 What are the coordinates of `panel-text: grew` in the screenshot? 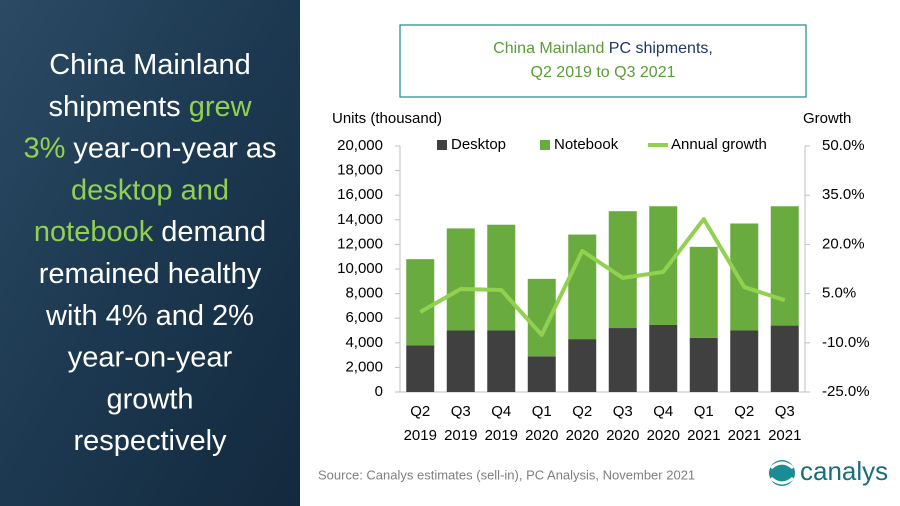 It's located at (221, 106).